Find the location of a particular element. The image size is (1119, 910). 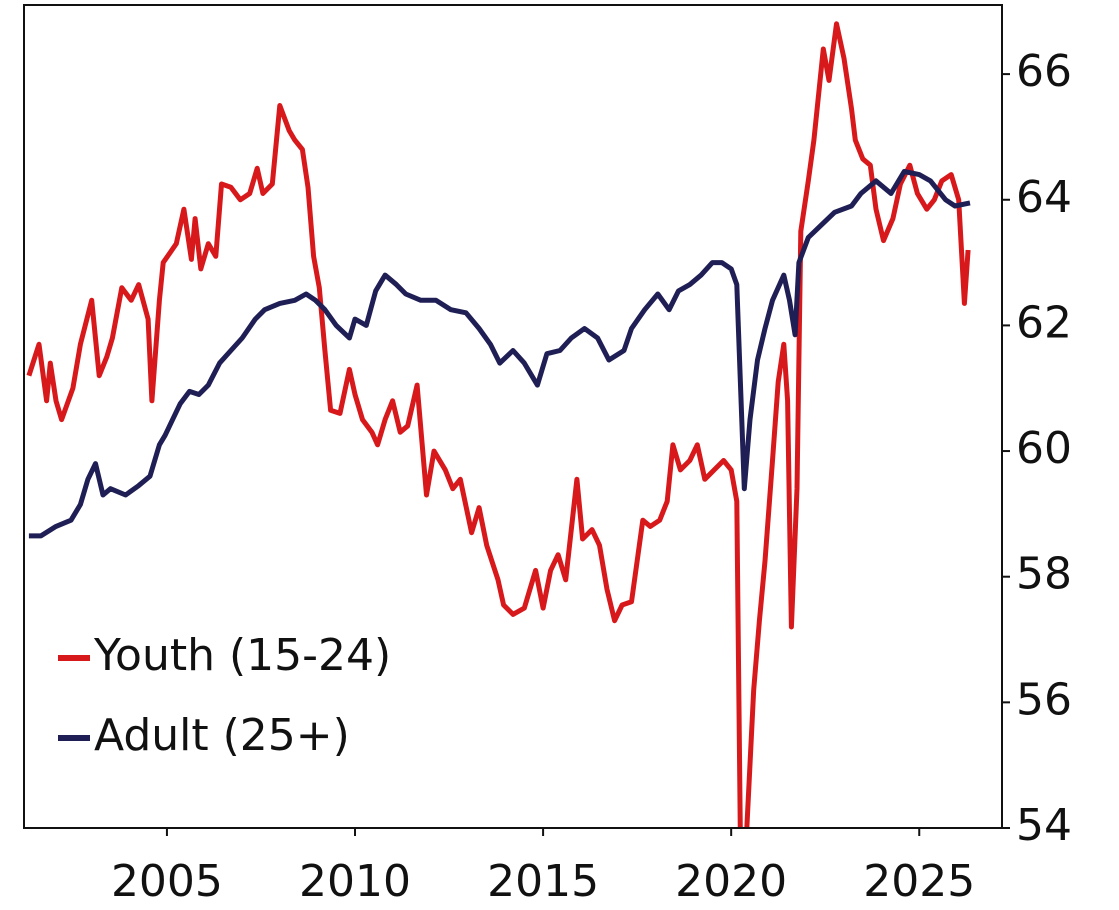

legend-label: Youth (15-24) is located at coordinates (242, 655).